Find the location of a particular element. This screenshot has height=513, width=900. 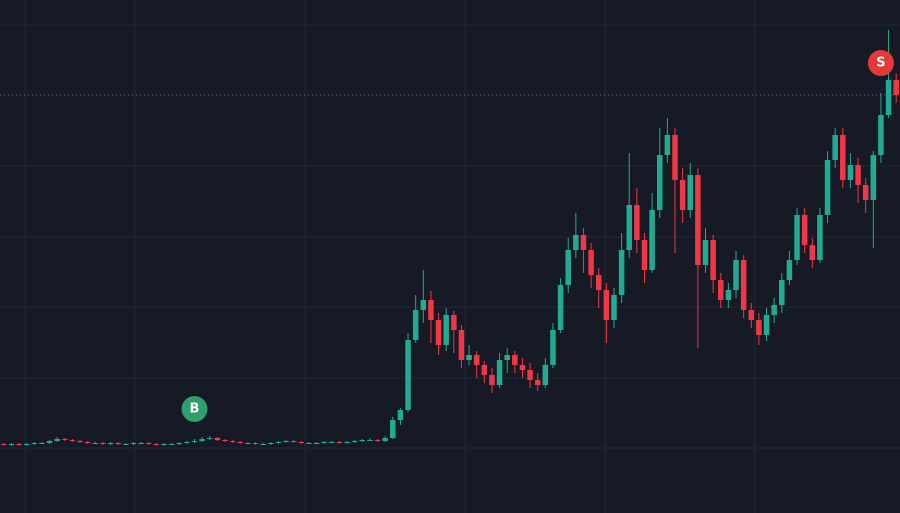

signal-label: B is located at coordinates (195, 409).